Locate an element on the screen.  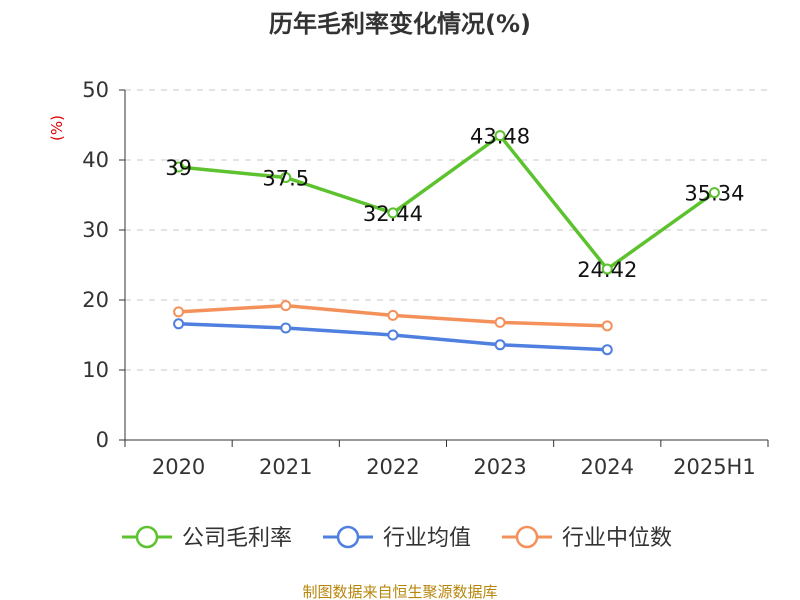
legend-item-1: 行业均值 is located at coordinates (397, 538).